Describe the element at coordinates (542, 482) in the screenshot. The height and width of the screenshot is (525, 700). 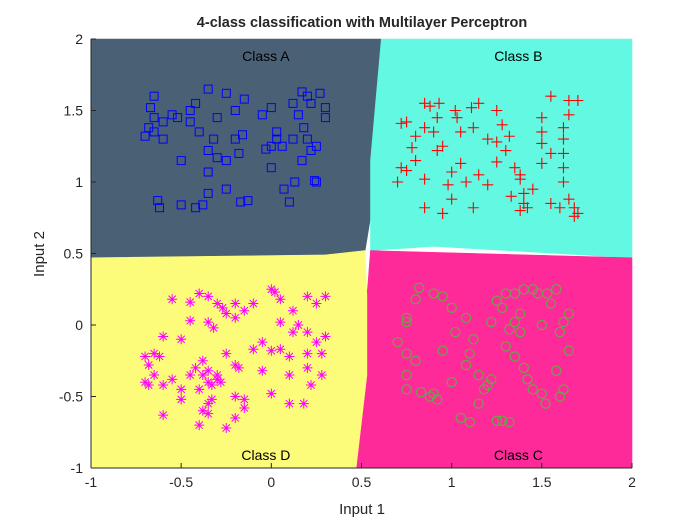
I see `x-tick-label: 1.5` at that location.